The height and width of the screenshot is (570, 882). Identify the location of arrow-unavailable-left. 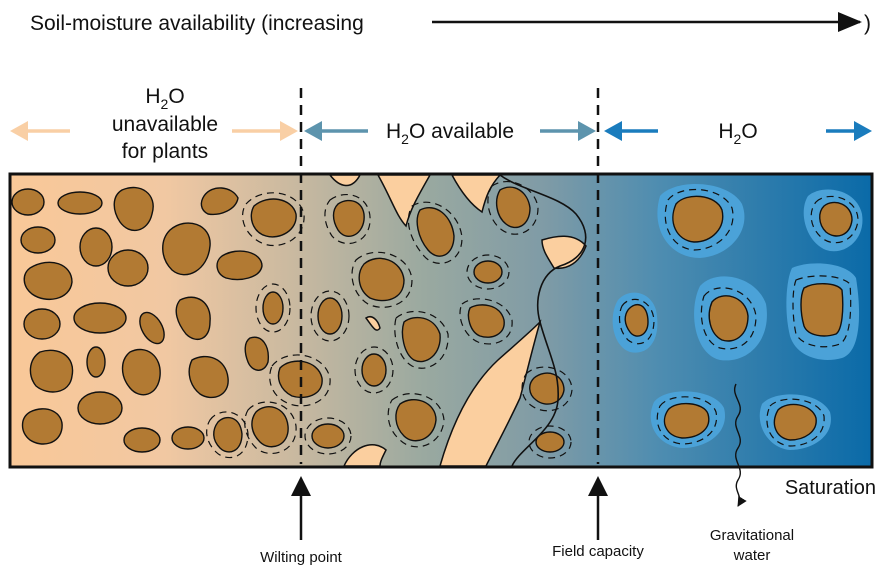
(40, 131).